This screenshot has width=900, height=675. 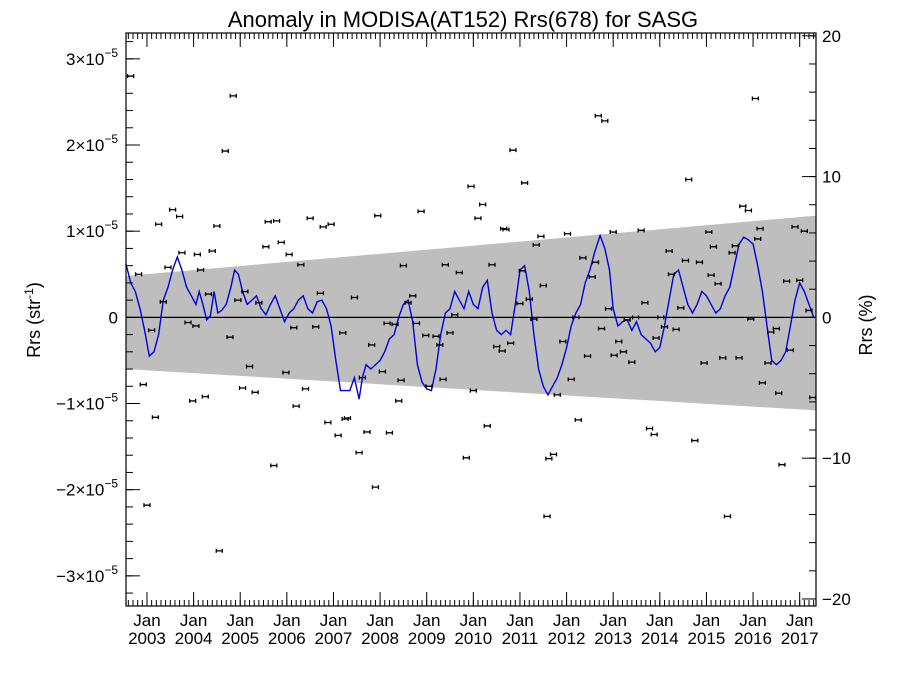 What do you see at coordinates (836, 458) in the screenshot?
I see `y-right-tick-label: −10` at bounding box center [836, 458].